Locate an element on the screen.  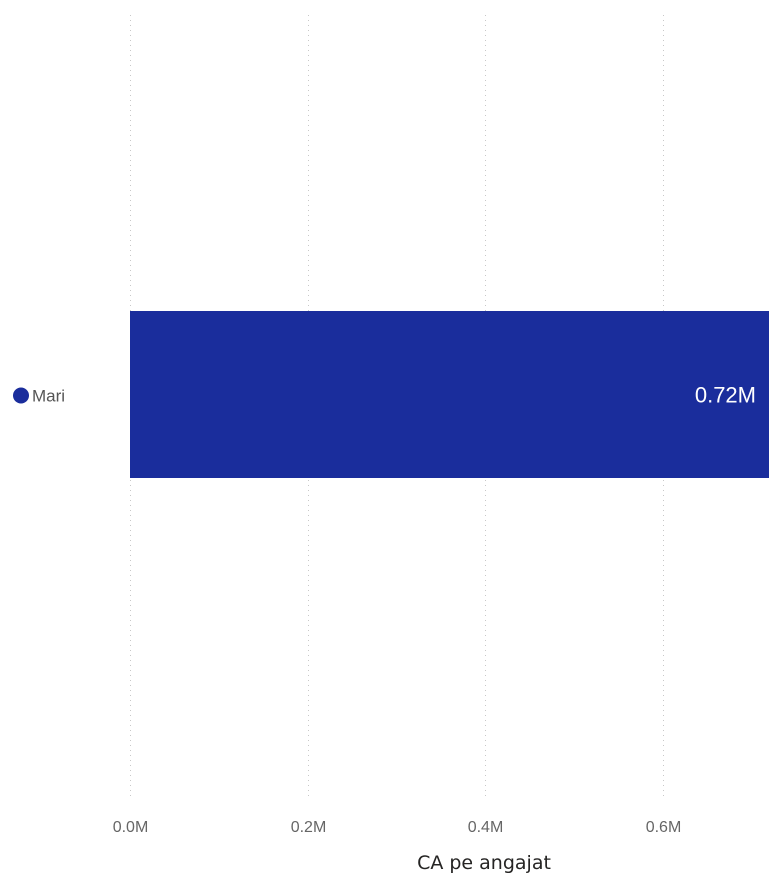
x-tick-label: 0.6M is located at coordinates (664, 827).